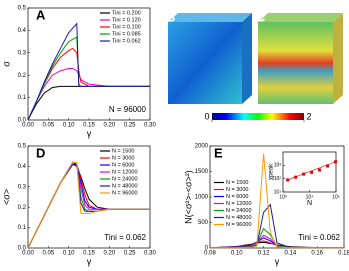  I want to click on legend-label: Tini = 0.085, so click(126, 34).